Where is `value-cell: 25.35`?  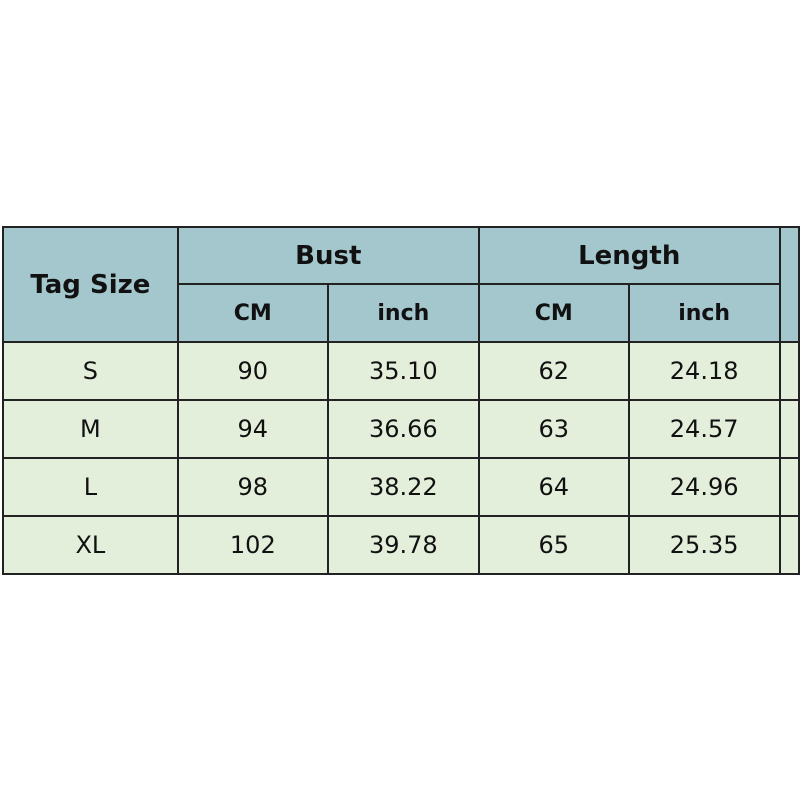 value-cell: 25.35 is located at coordinates (704, 545).